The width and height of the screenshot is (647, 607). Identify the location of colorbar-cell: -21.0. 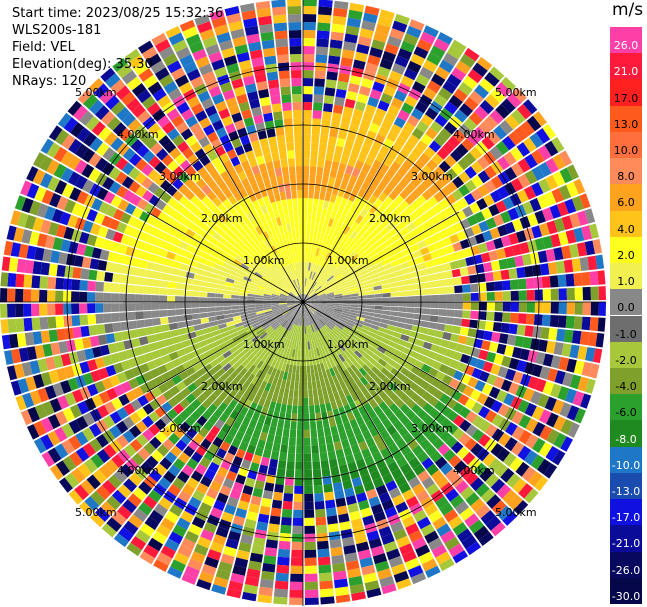
(626, 538).